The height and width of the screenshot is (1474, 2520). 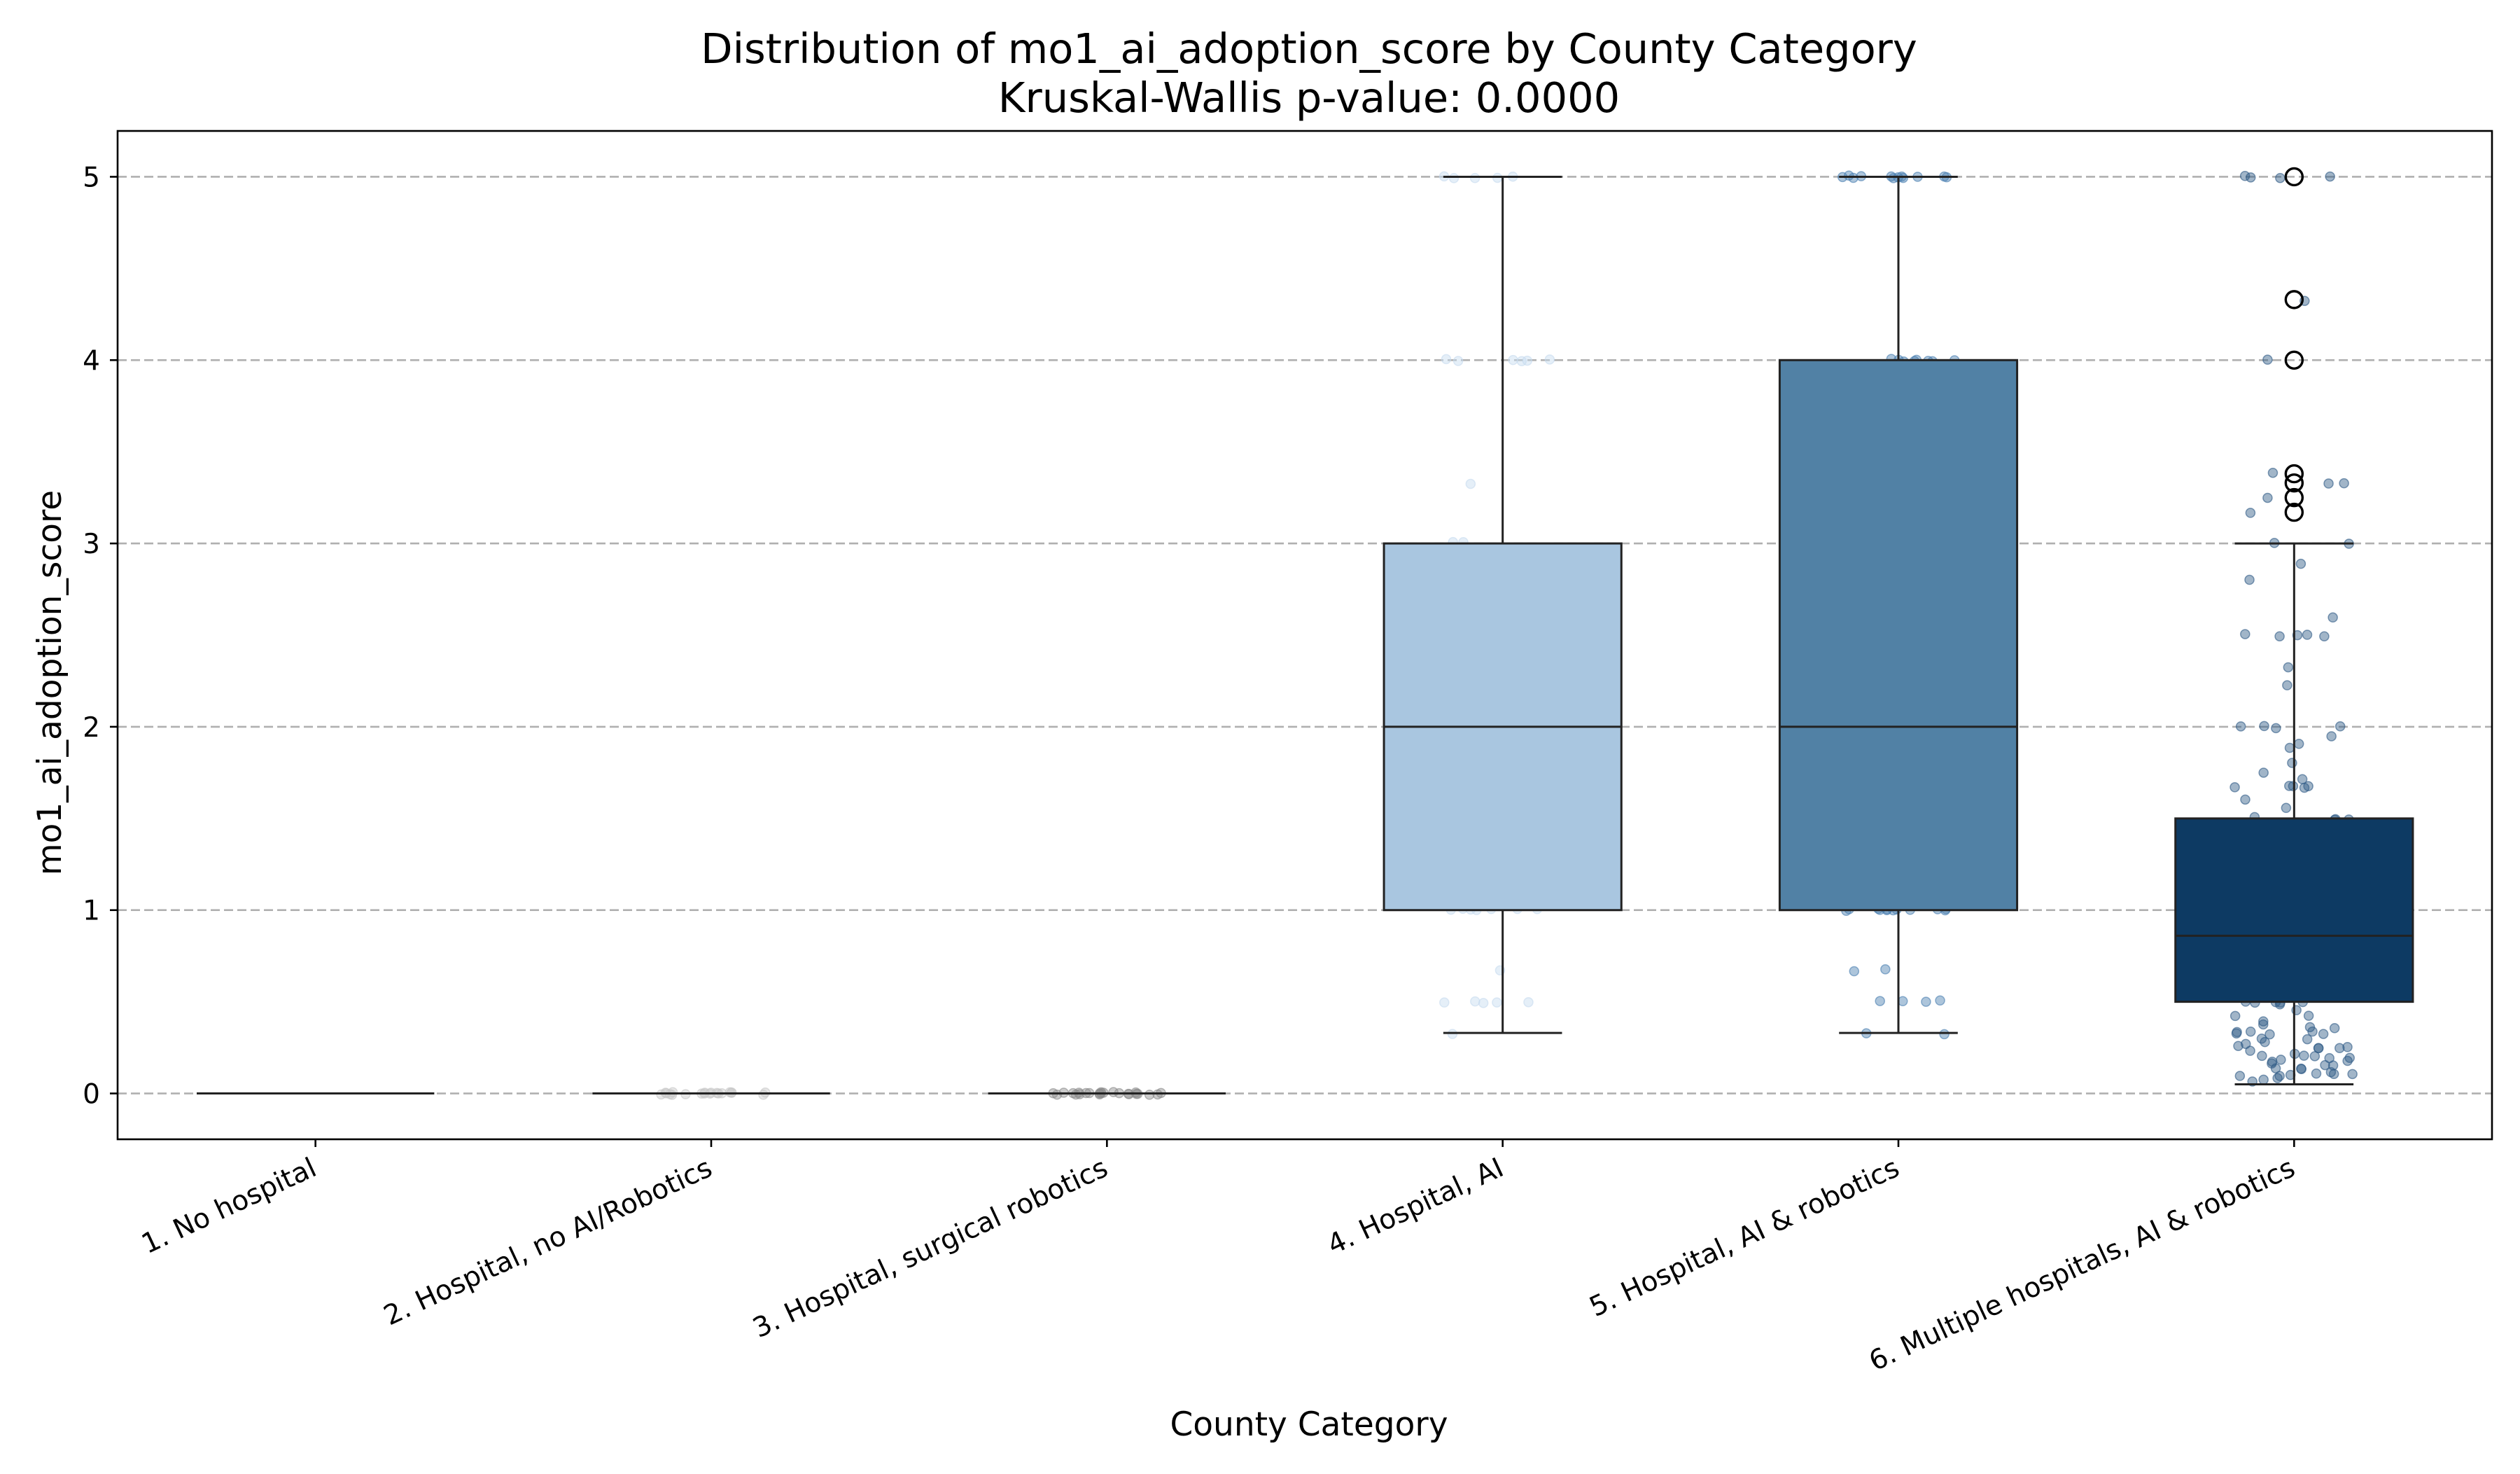 I want to click on y-tick-label: 5, so click(x=91, y=178).